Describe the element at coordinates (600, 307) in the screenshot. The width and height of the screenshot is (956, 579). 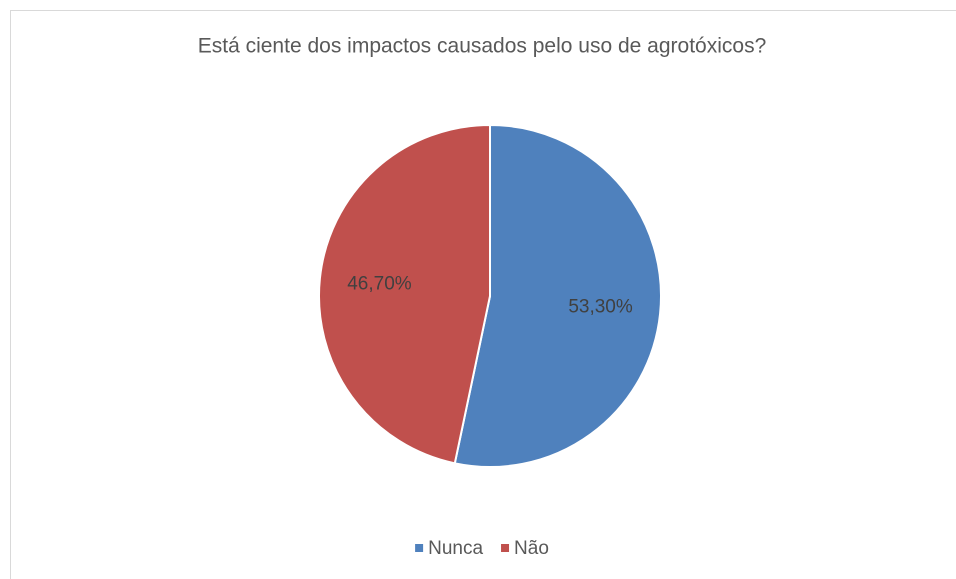
I see `data-label: 53,30%` at that location.